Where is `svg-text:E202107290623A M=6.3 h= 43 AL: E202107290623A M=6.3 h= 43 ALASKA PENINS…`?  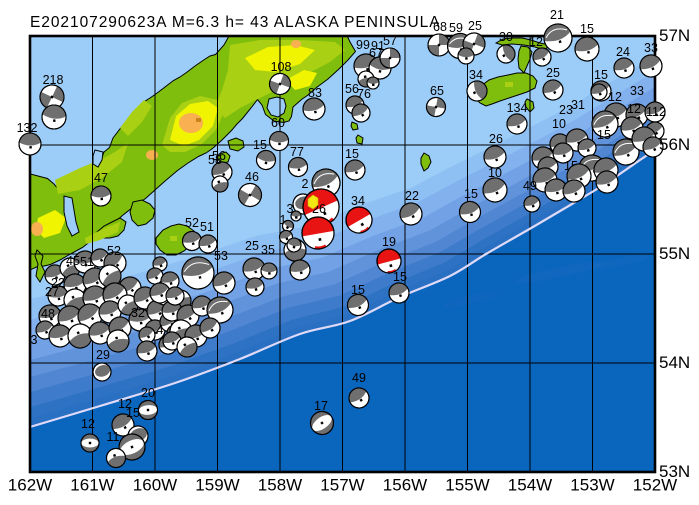 svg-text:E202107290623A M=6.3 h= 43 AL: E202107290623A M=6.3 h= 43 ALASKA PENINS… is located at coordinates (235, 22).